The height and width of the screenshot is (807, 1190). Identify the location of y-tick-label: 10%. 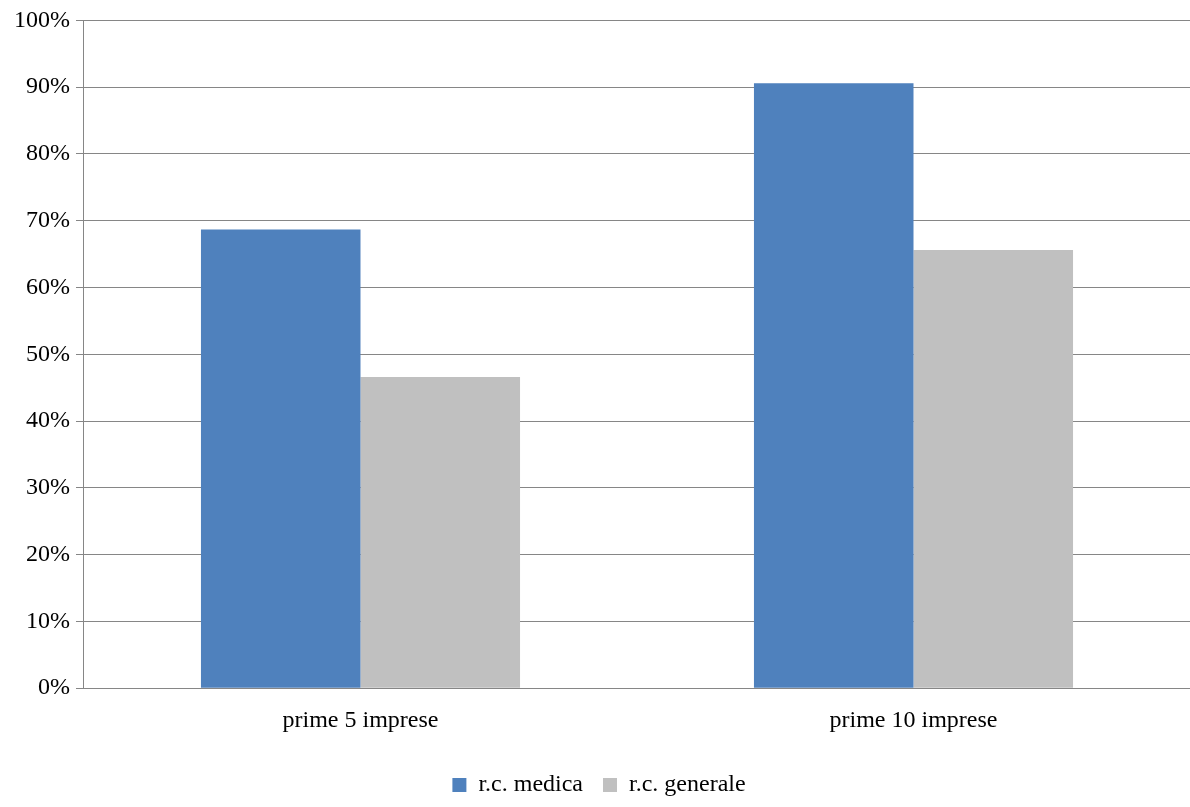
(47, 619).